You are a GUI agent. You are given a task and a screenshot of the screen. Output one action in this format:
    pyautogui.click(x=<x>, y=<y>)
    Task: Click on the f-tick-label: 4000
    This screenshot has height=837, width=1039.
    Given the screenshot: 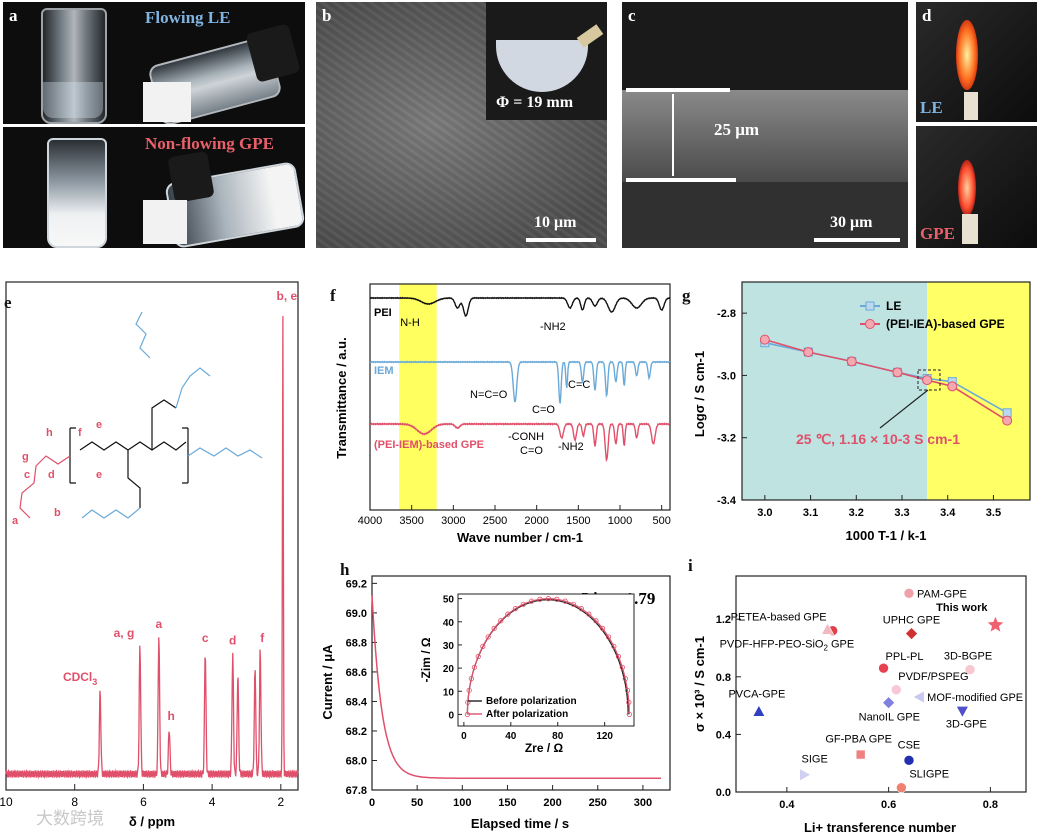 What is the action you would take?
    pyautogui.click(x=370, y=521)
    